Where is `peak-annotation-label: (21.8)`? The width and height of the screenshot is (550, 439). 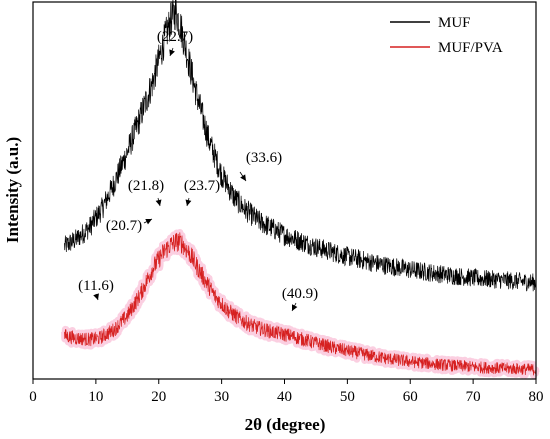 peak-annotation-label: (21.8) is located at coordinates (146, 186).